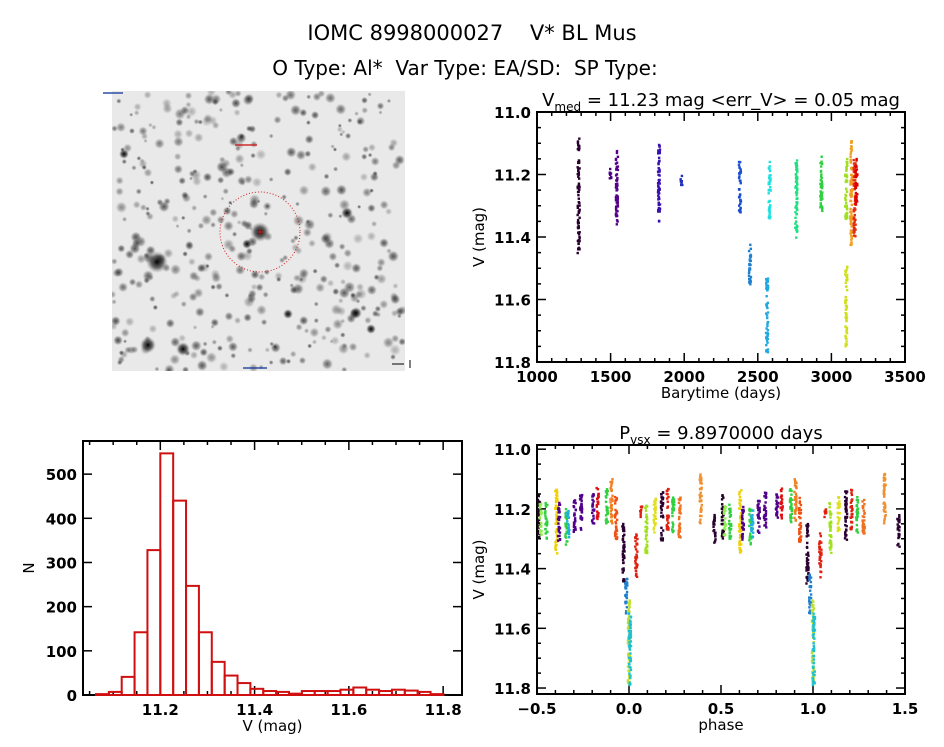  What do you see at coordinates (157, 262) in the screenshot?
I see `bright-star` at bounding box center [157, 262].